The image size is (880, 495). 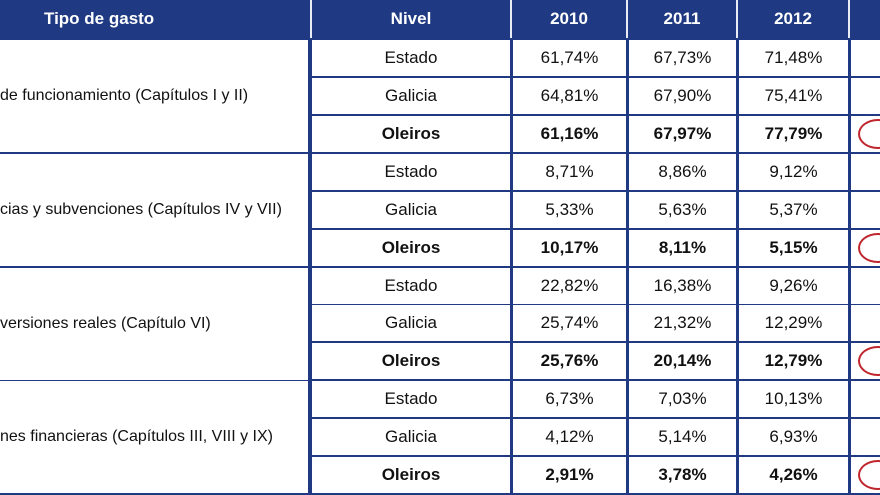 I want to click on value-cell-2011: 8,86%, so click(x=682, y=172).